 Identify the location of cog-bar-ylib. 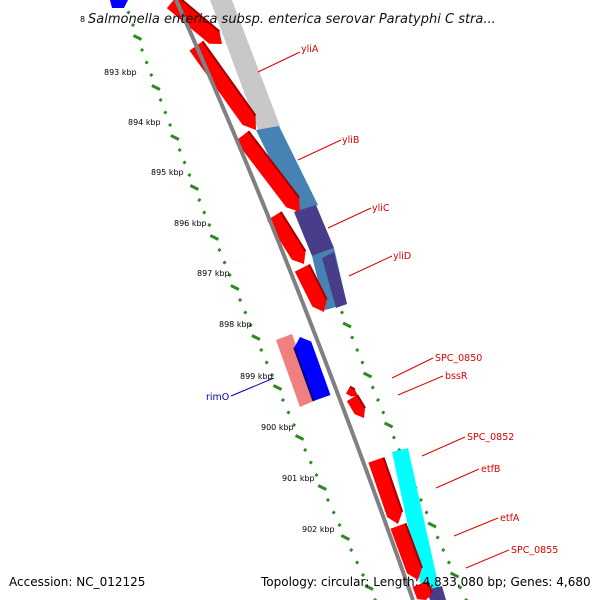
(287, 169).